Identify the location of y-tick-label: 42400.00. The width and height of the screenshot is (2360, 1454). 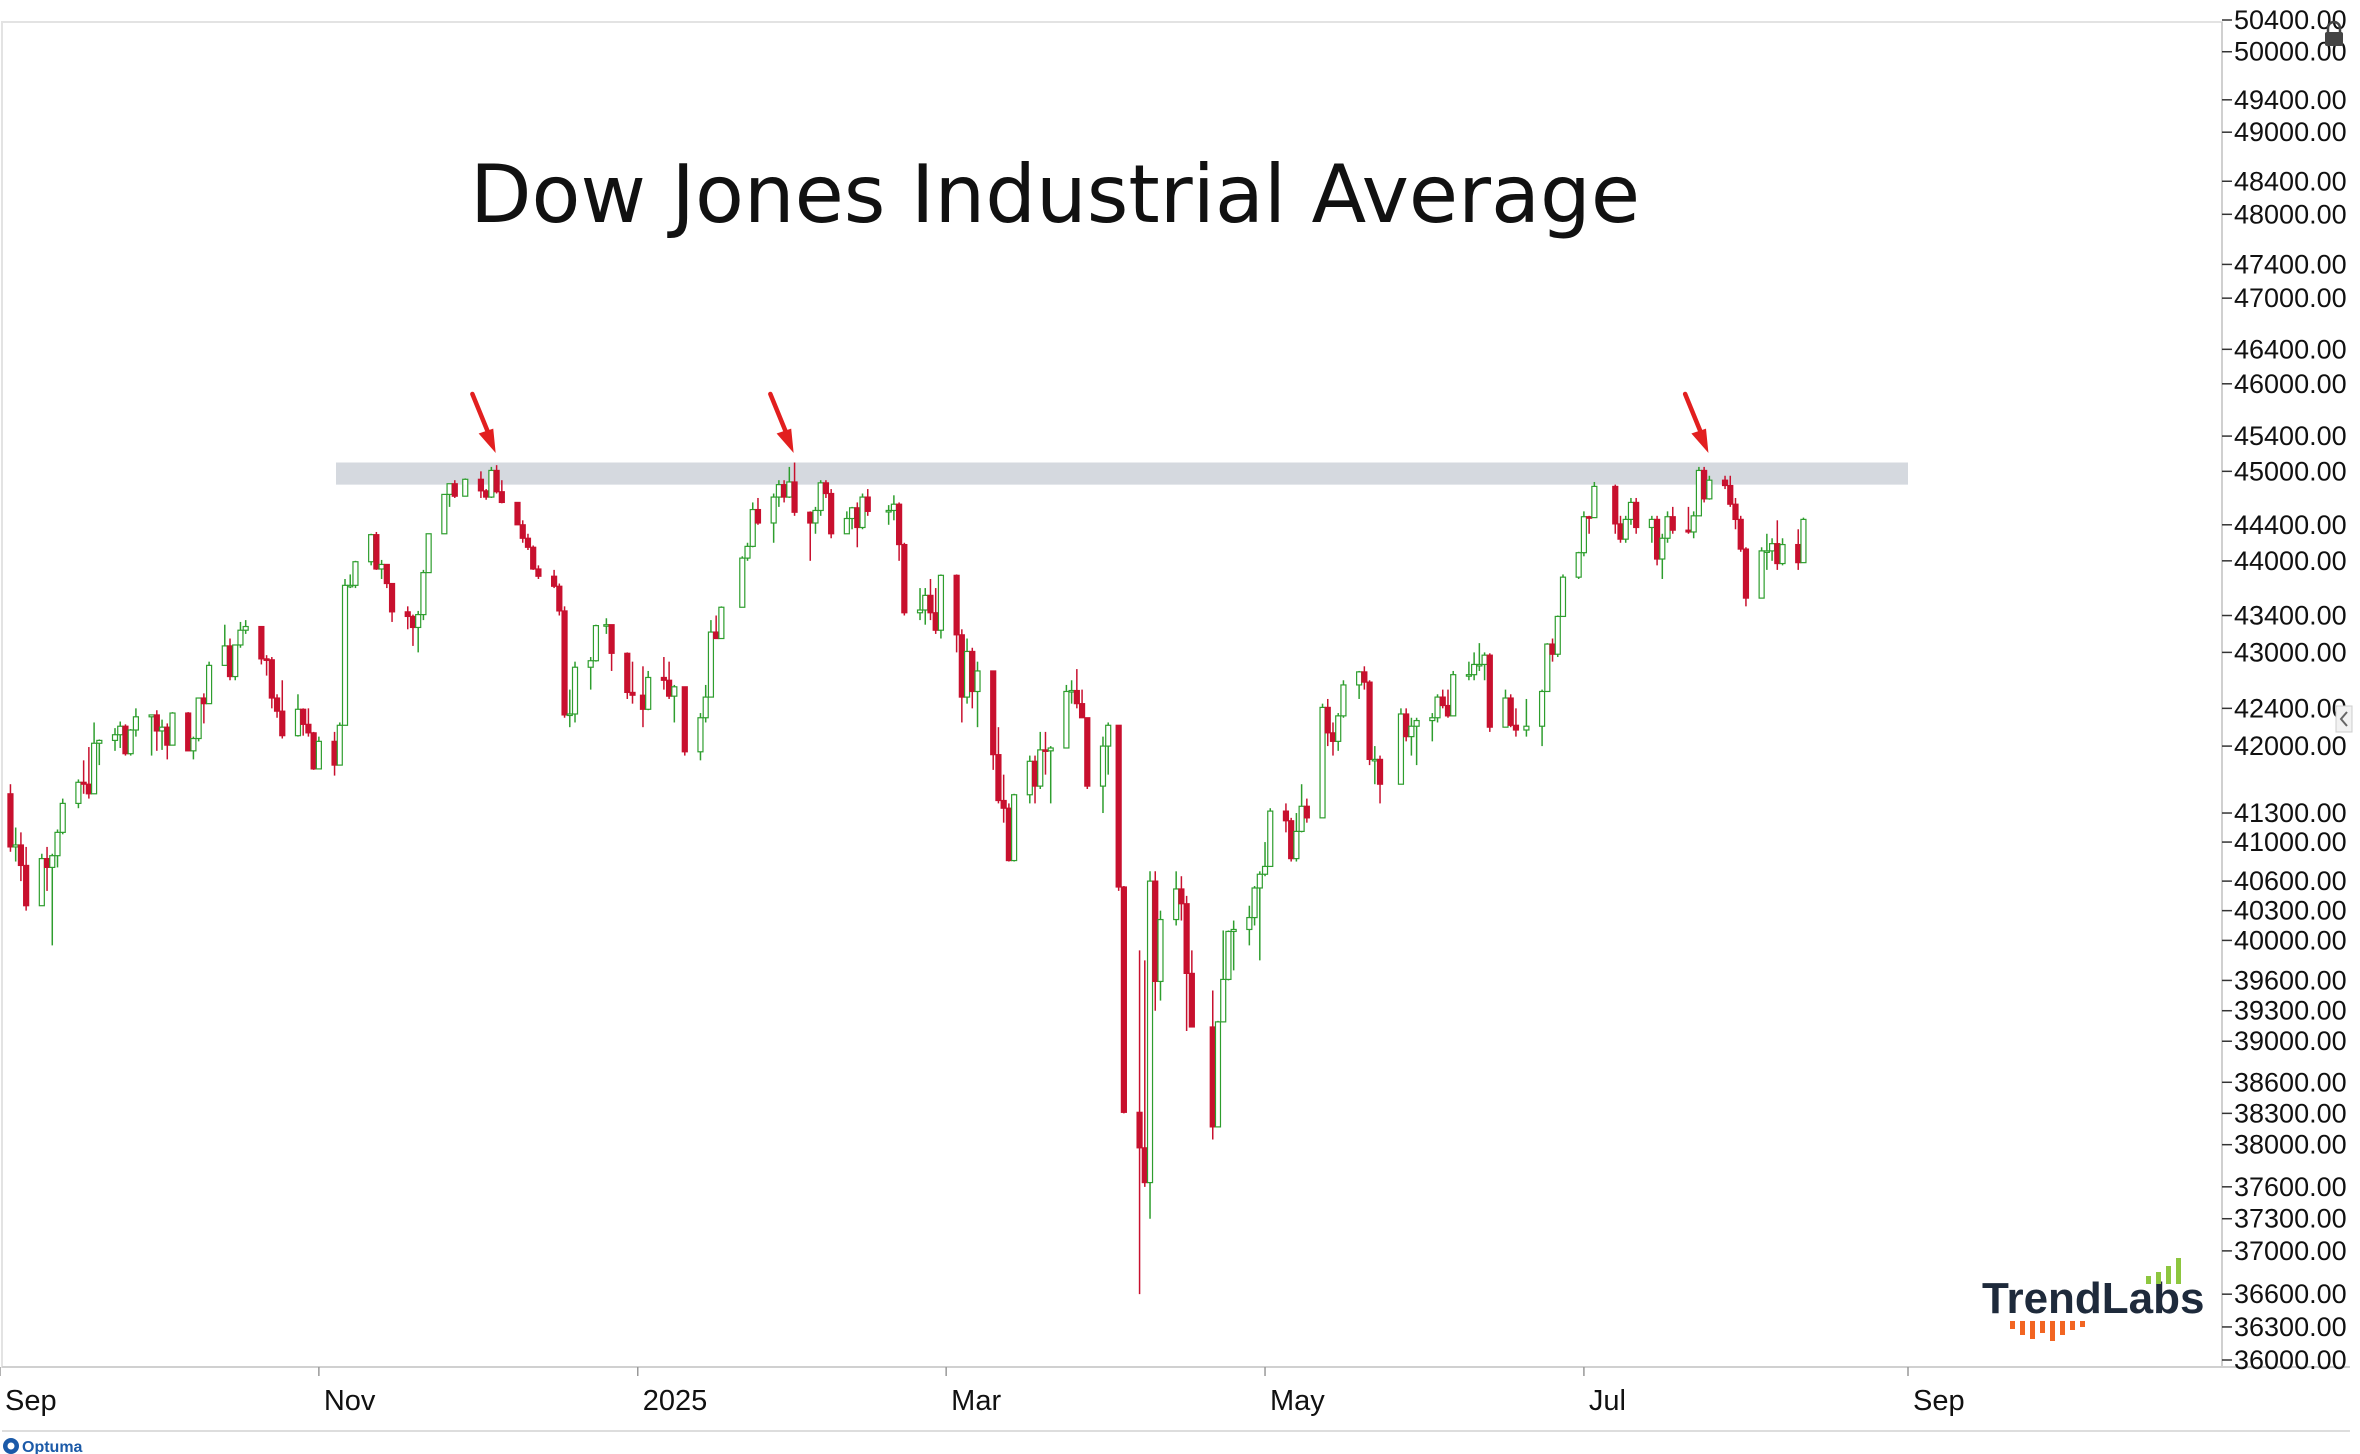
(2290, 708).